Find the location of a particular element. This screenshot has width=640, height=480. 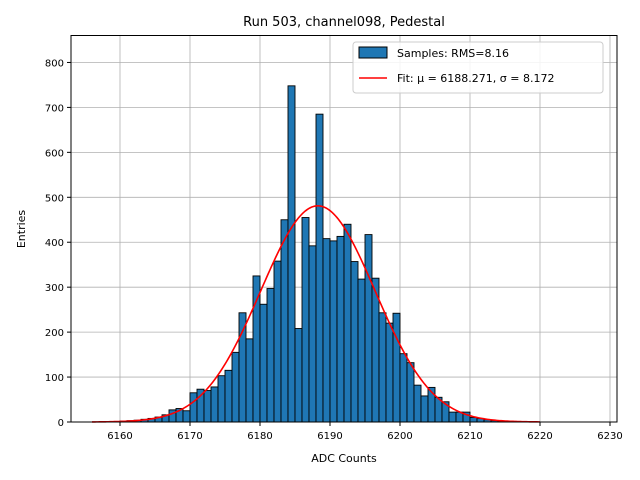

y-tick-label: 800 is located at coordinates (54, 63).